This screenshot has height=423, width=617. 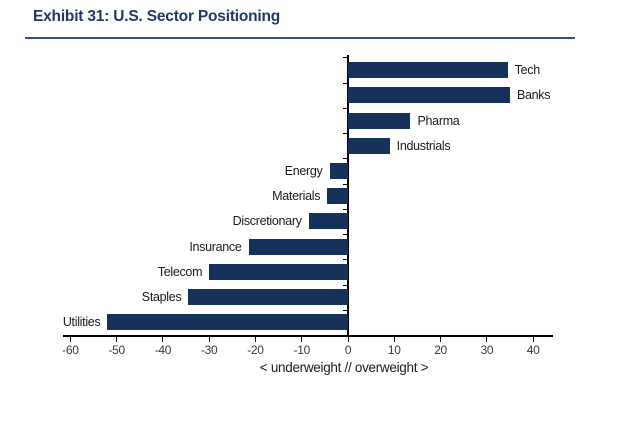 What do you see at coordinates (423, 145) in the screenshot?
I see `bar-label-industrials: Industrials` at bounding box center [423, 145].